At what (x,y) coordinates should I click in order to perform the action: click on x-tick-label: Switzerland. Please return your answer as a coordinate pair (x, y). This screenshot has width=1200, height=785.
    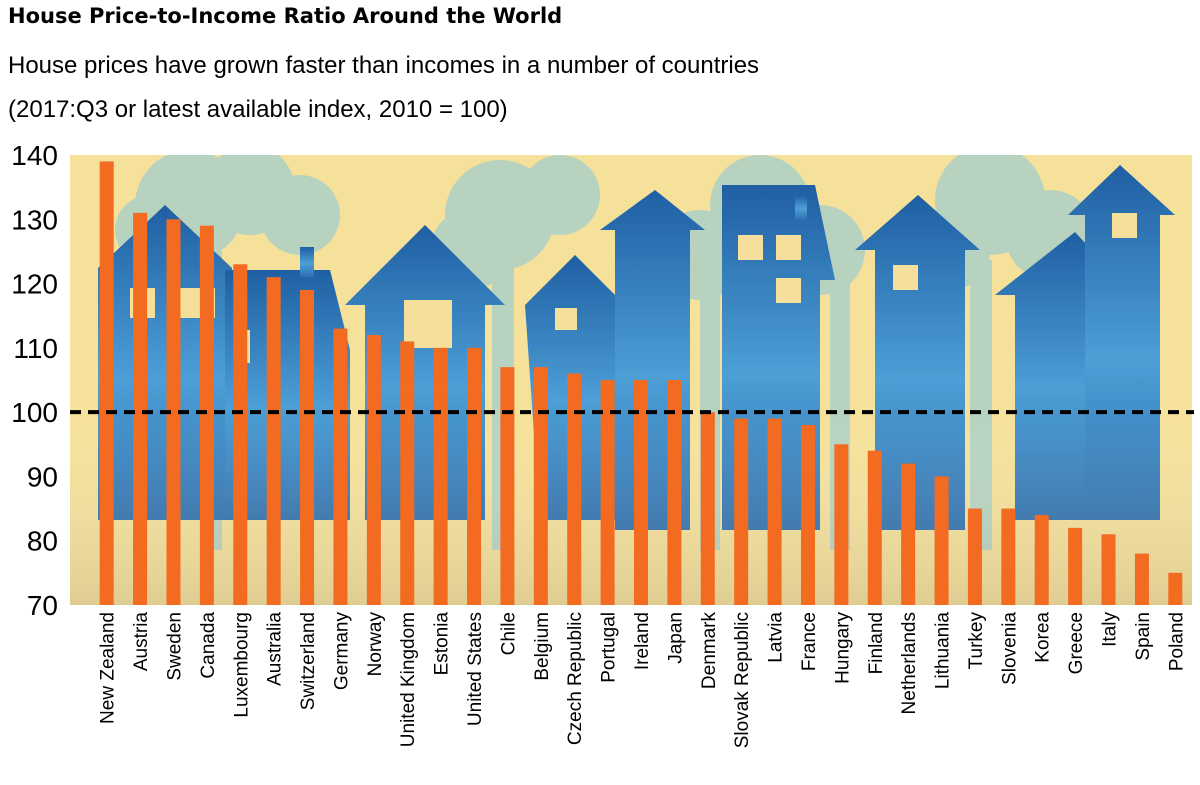
    Looking at the image, I should click on (308, 661).